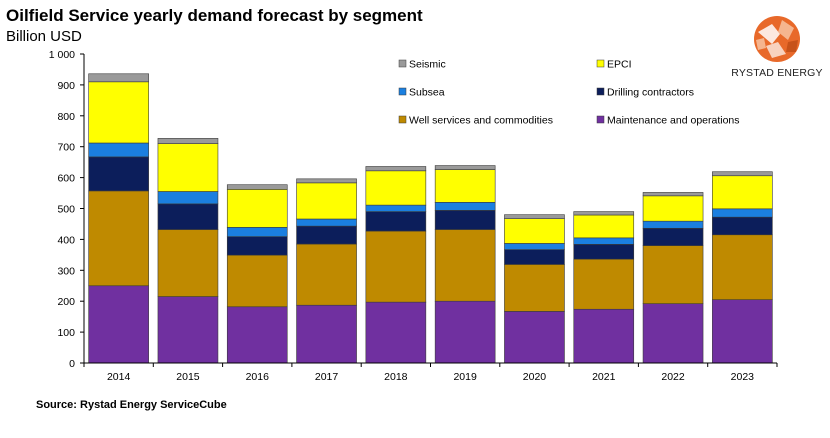 The image size is (830, 438). I want to click on bar-segment-seismic-2018, so click(396, 169).